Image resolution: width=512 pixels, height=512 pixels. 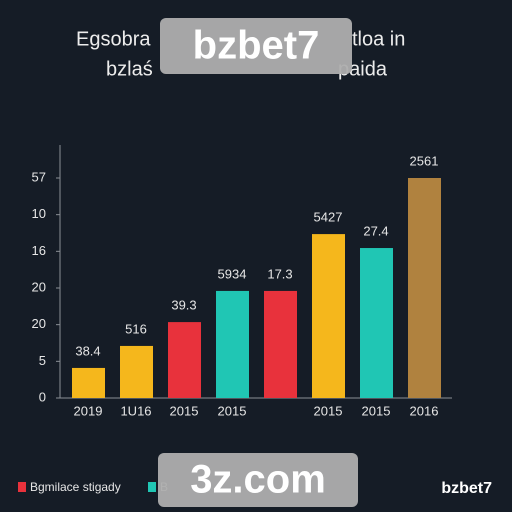 I want to click on legend-label: Bgmilace stigady, so click(x=75, y=487).